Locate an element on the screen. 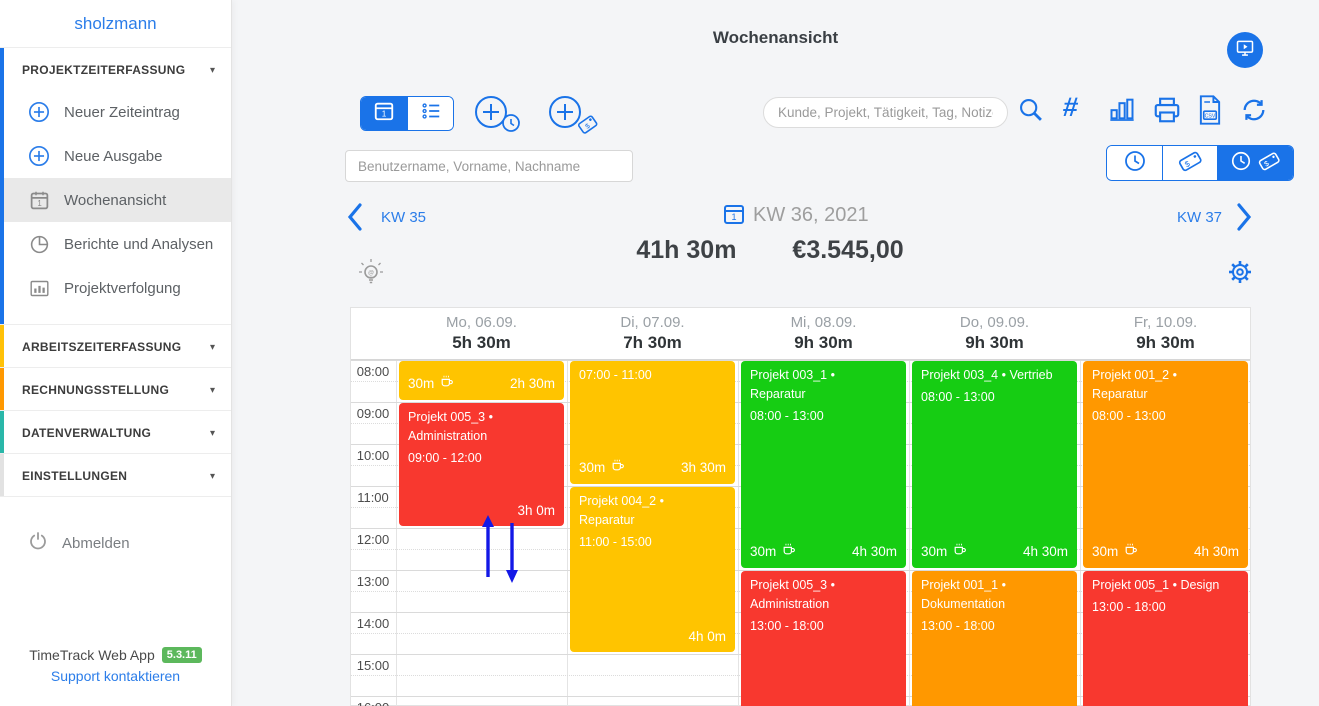 Image resolution: width=1319 pixels, height=706 pixels. hashtag-icon: # is located at coordinates (1070, 107).